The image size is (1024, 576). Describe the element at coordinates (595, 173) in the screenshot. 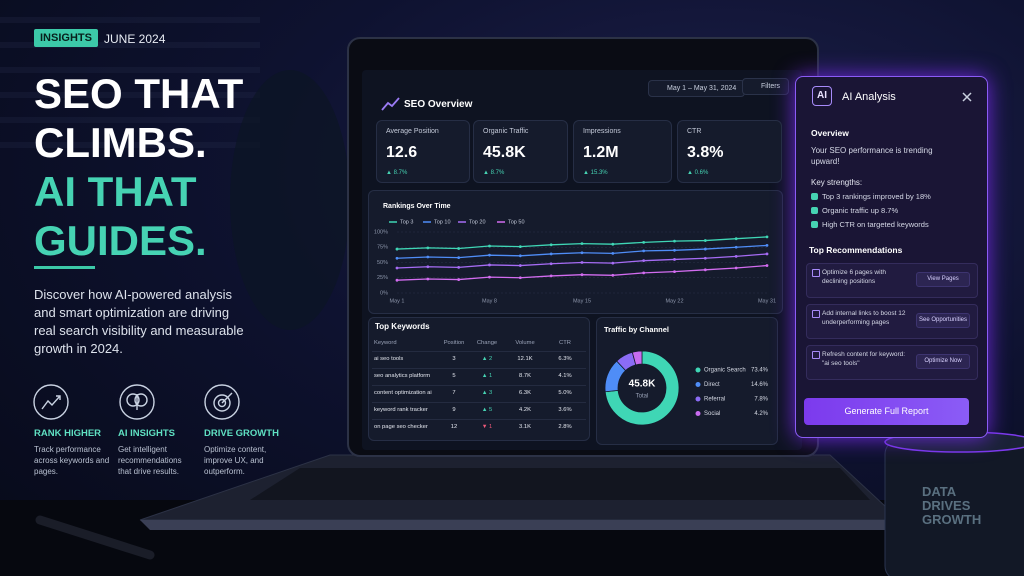

I see `kpi-change: ▲ 15.3%` at that location.